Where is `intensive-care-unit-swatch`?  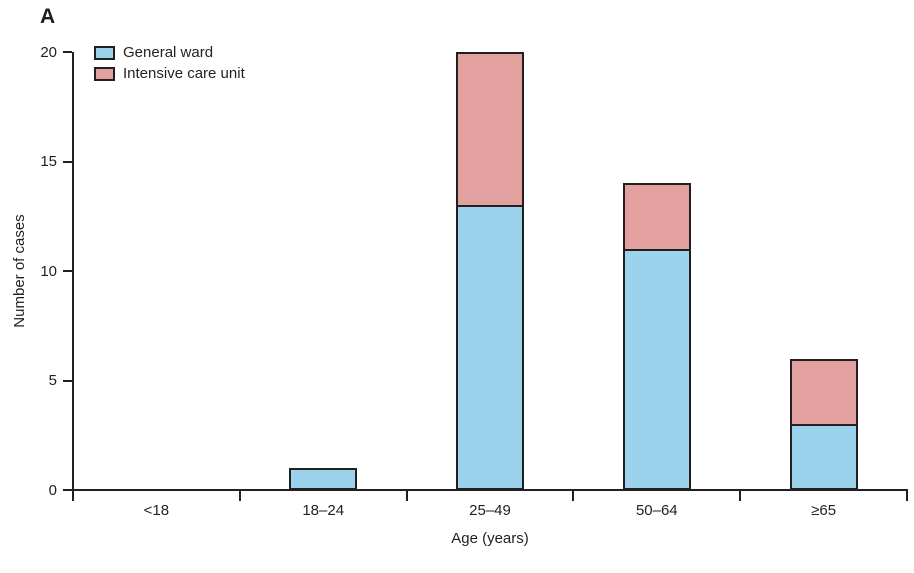 intensive-care-unit-swatch is located at coordinates (104, 74).